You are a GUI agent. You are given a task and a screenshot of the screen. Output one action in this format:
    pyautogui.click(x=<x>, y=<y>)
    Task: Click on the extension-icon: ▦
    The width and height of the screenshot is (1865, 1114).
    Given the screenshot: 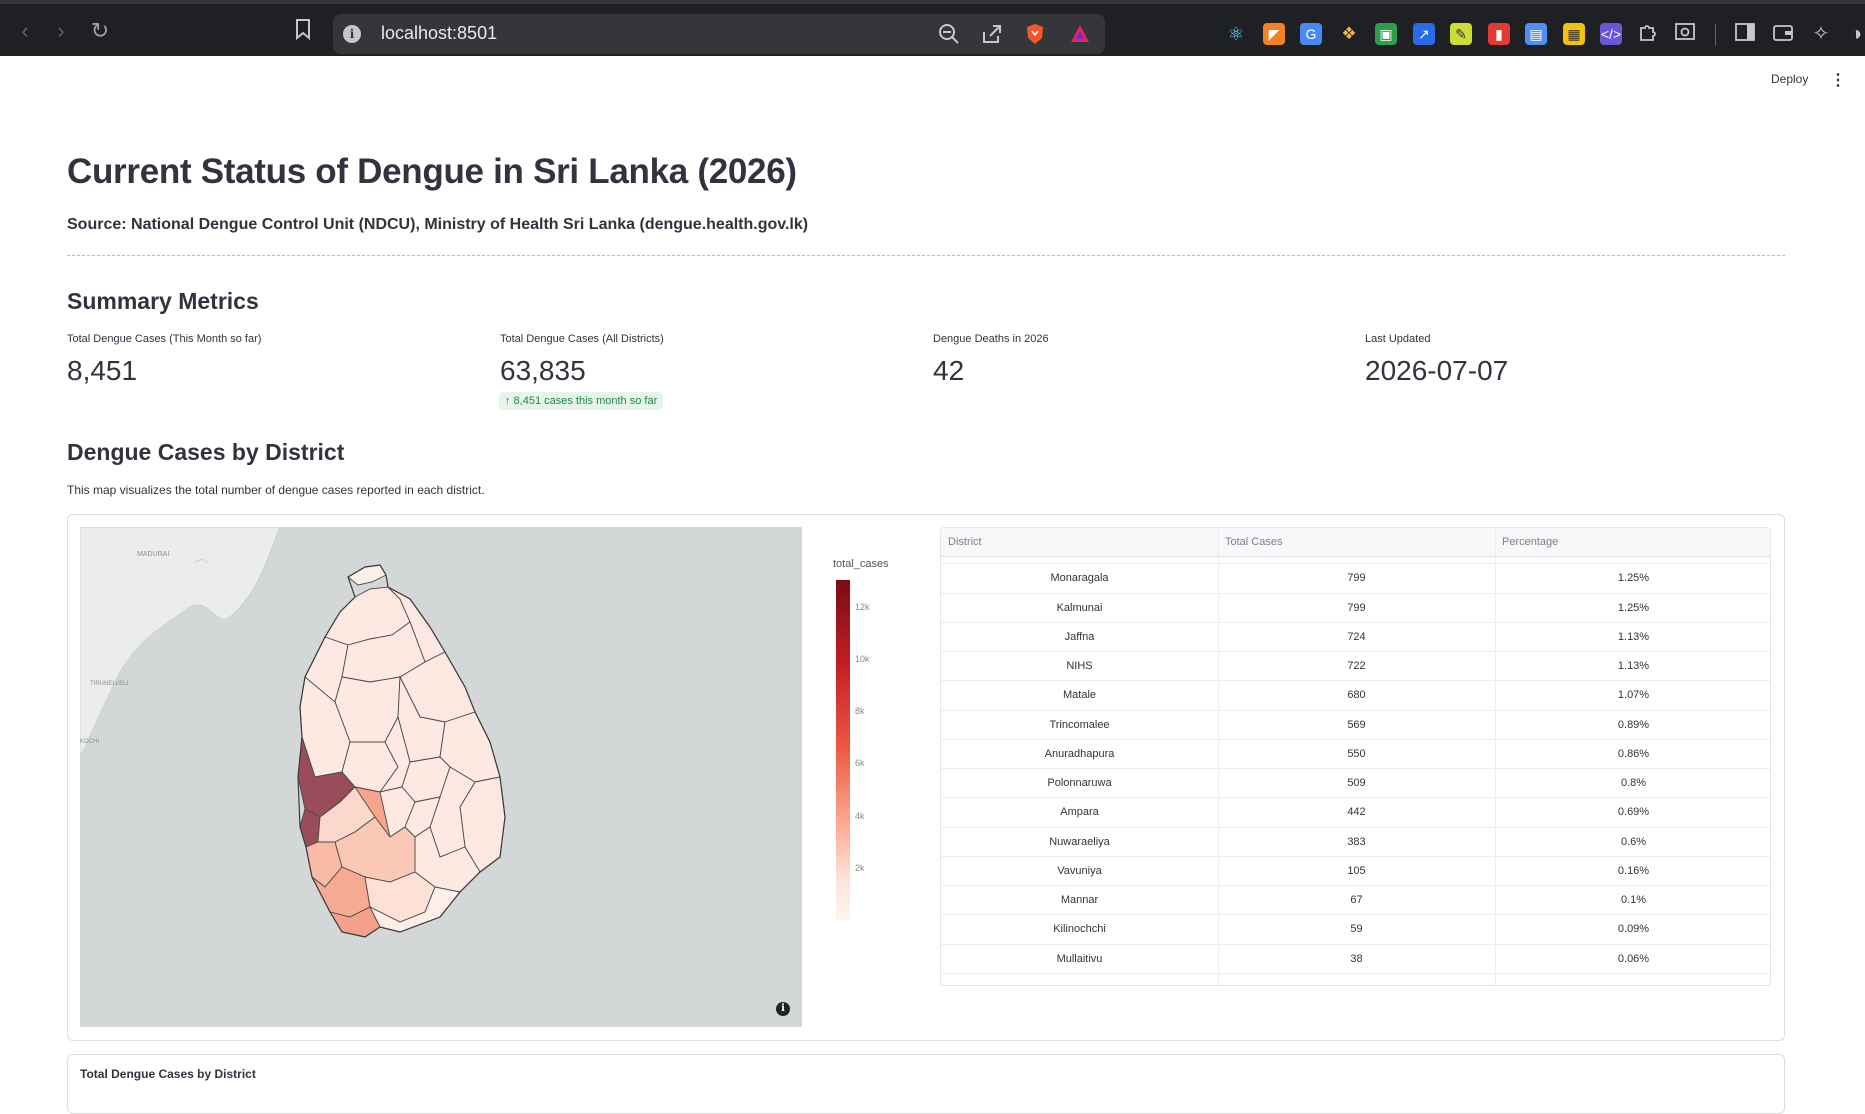 What is the action you would take?
    pyautogui.click(x=1574, y=34)
    